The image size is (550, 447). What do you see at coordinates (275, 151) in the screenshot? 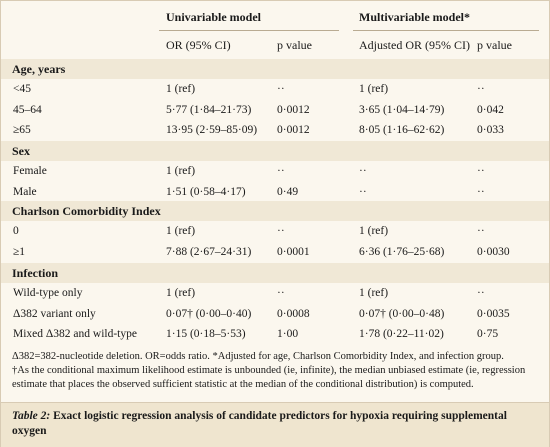
I see `section-header: Sex` at bounding box center [275, 151].